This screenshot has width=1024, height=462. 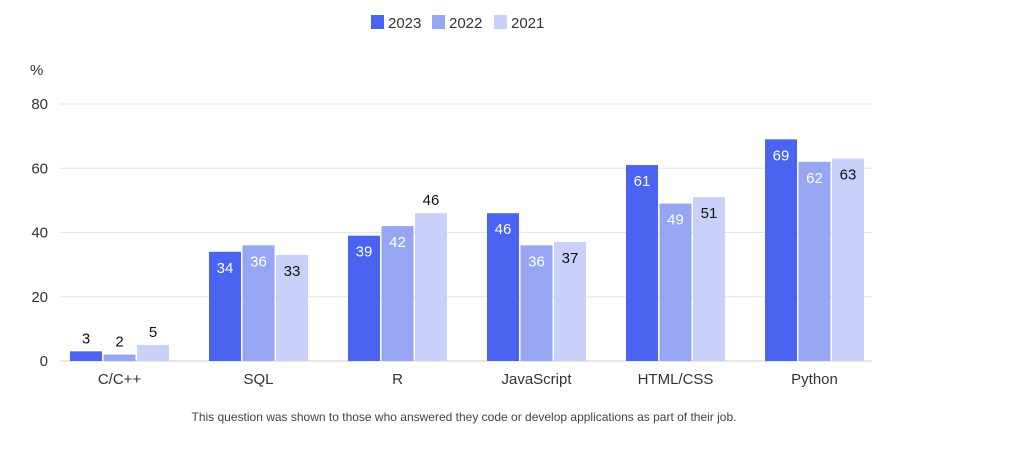 What do you see at coordinates (153, 332) in the screenshot?
I see `data-label: 5` at bounding box center [153, 332].